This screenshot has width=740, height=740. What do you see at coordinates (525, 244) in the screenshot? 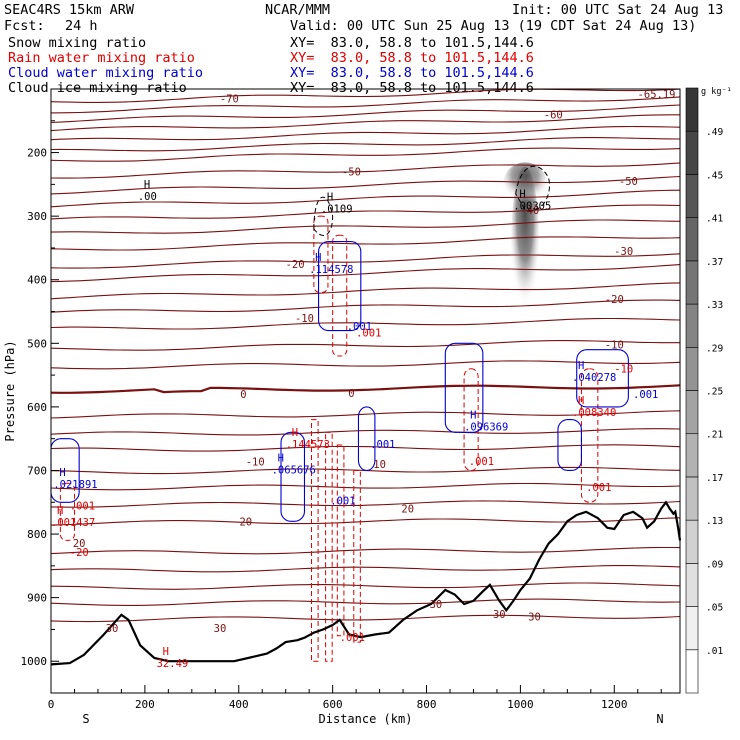
I see `cloud-ice-shading` at bounding box center [525, 244].